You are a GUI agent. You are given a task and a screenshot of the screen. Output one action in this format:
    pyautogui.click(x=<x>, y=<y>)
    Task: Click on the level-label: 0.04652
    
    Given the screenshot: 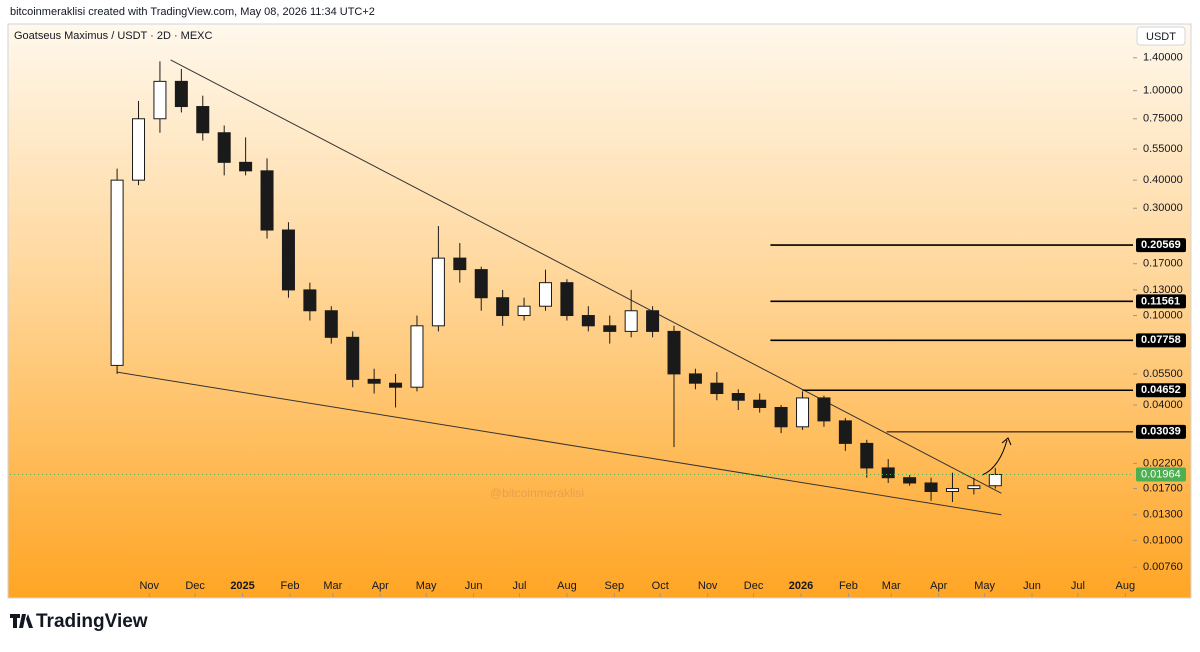 What is the action you would take?
    pyautogui.click(x=1161, y=390)
    